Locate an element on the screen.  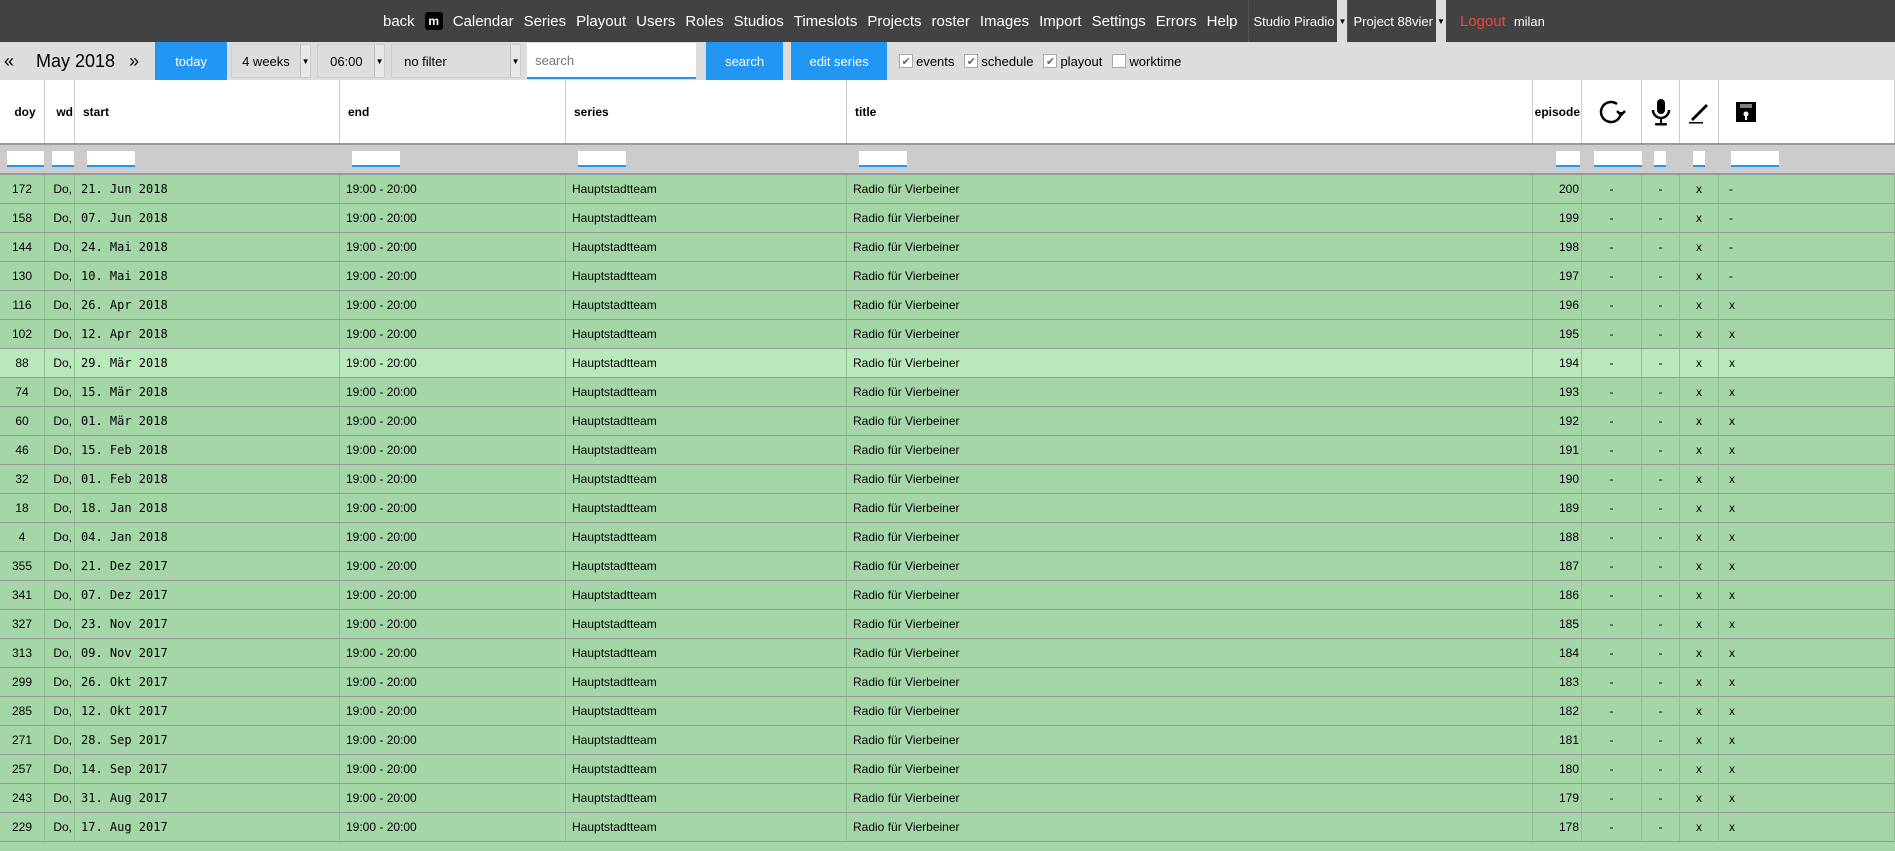
logout-link: Logout is located at coordinates (1482, 21).